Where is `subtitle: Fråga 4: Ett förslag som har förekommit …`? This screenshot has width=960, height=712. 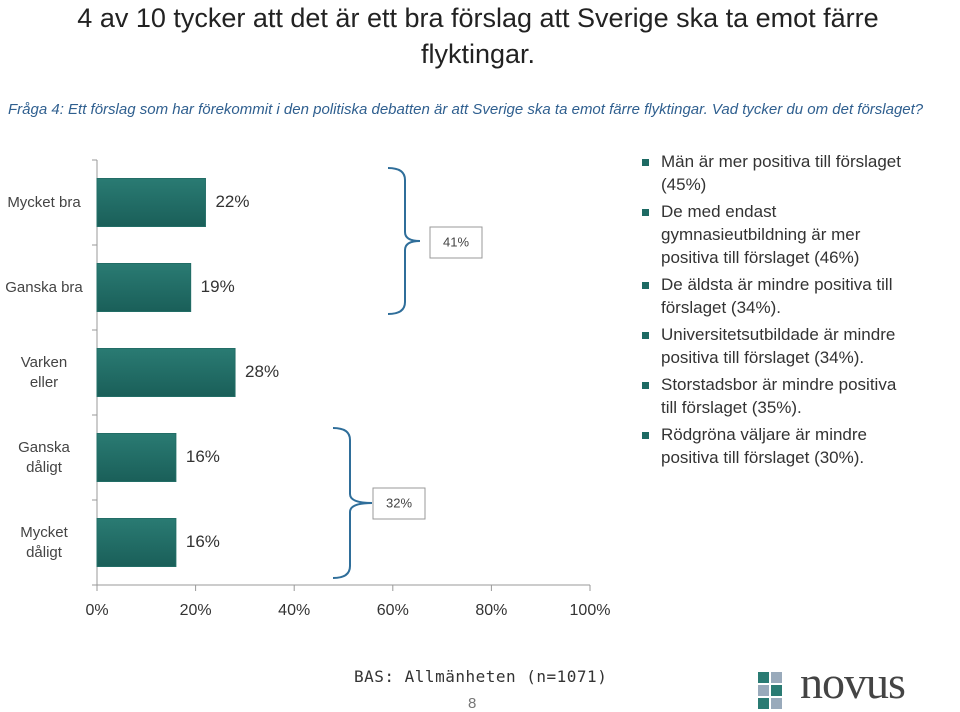
subtitle: Fråga 4: Ett förslag som har förekommit … is located at coordinates (466, 109).